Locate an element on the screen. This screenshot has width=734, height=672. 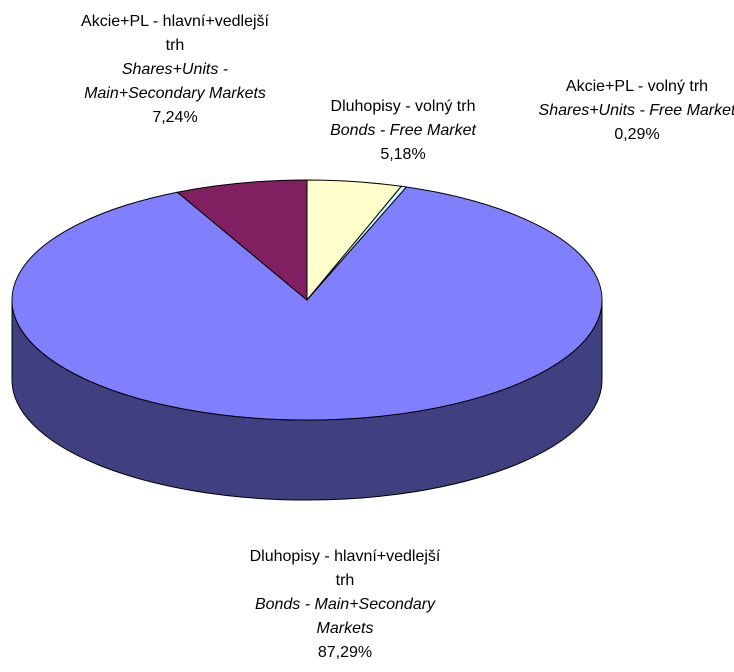
label-en: Bonds - Free Market is located at coordinates (403, 130).